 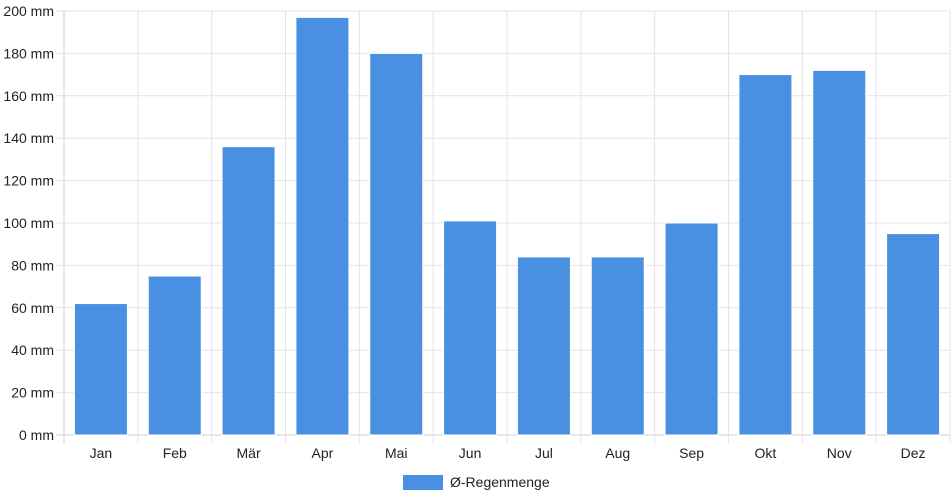 What do you see at coordinates (500, 482) in the screenshot?
I see `legend-label: Ø-Regenmenge` at bounding box center [500, 482].